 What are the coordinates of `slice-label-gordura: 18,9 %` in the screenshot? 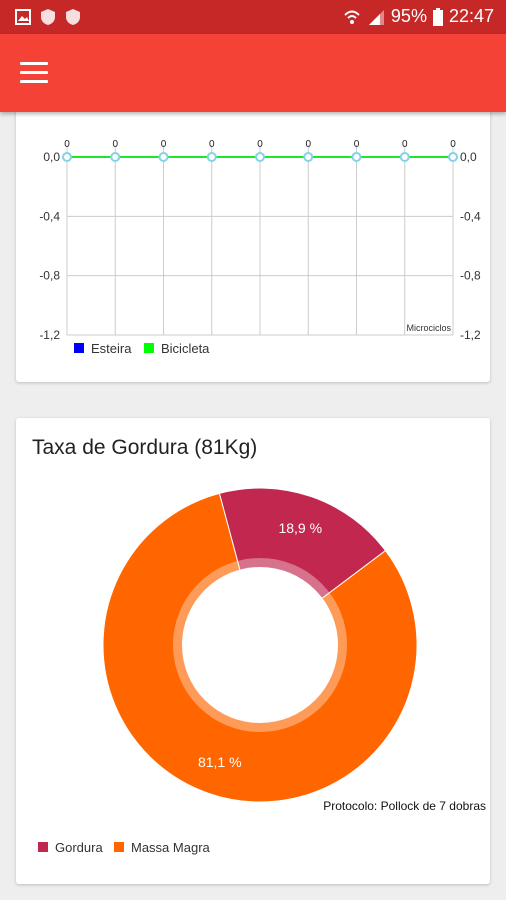 It's located at (300, 528).